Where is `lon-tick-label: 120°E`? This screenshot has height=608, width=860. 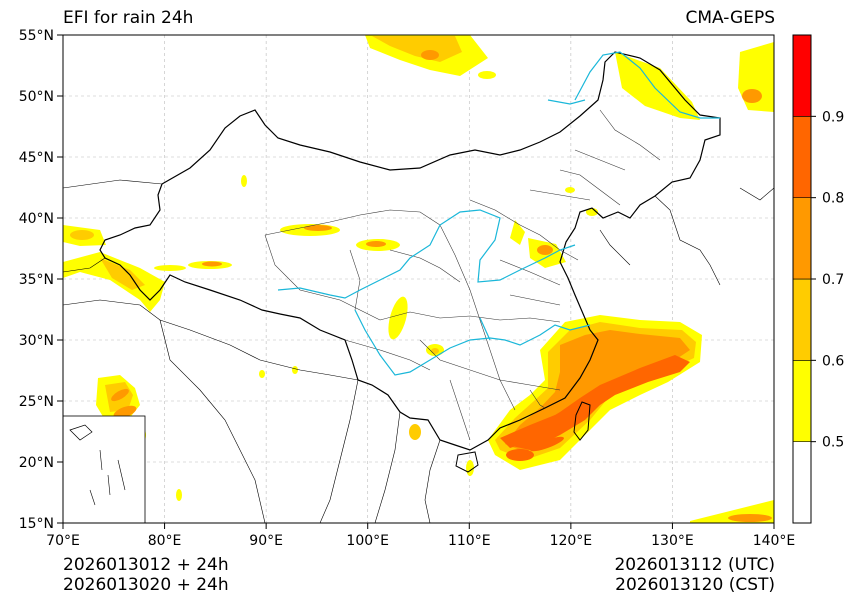
lon-tick-label: 120°E is located at coordinates (571, 541).